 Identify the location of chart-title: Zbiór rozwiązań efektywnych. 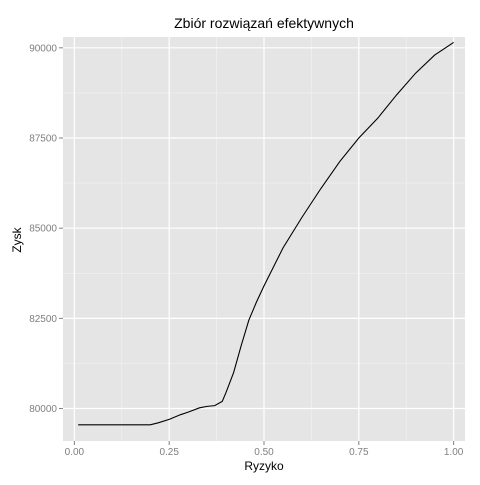
(264, 23).